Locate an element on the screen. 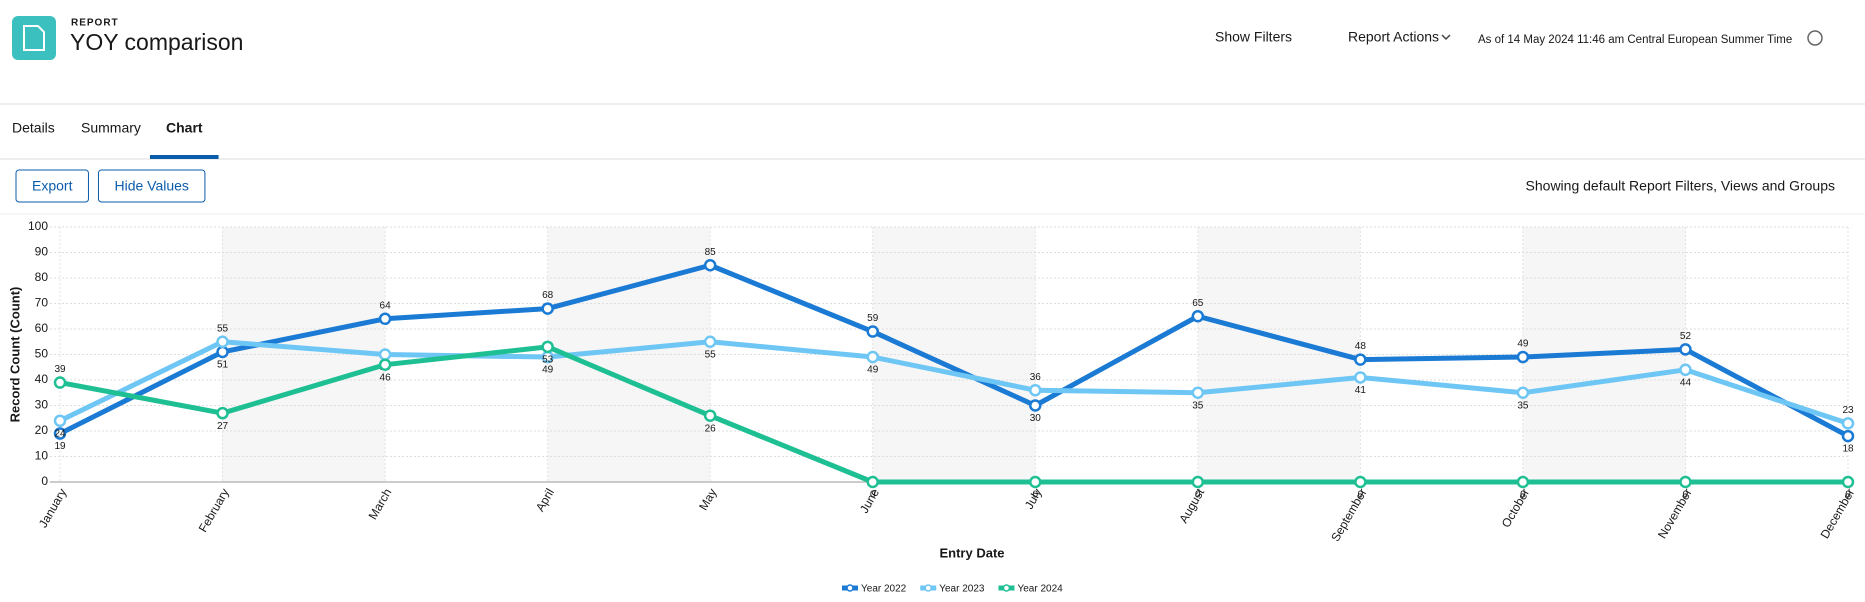 The width and height of the screenshot is (1865, 602). legend-label: Year 2023 is located at coordinates (962, 589).